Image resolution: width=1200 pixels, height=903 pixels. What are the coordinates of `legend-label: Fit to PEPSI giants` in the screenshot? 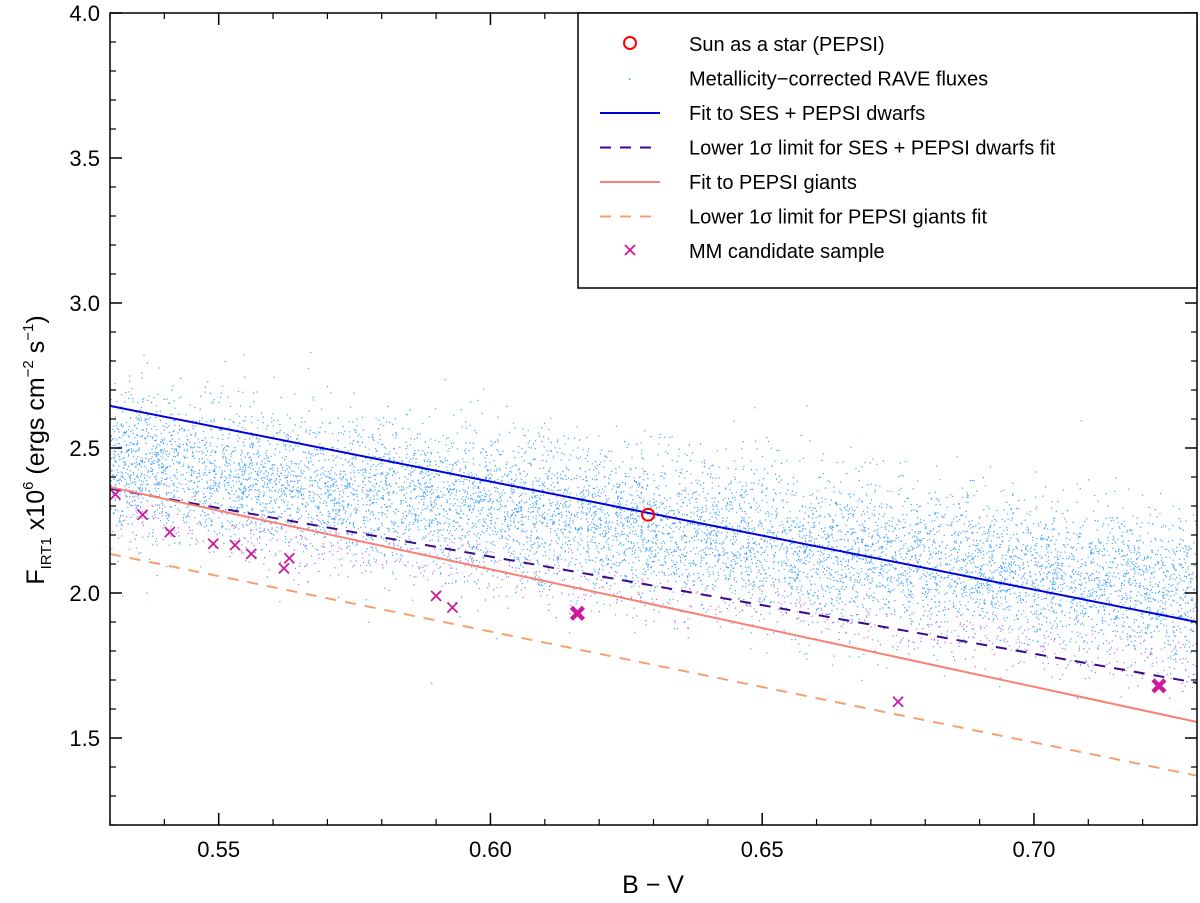 It's located at (773, 183).